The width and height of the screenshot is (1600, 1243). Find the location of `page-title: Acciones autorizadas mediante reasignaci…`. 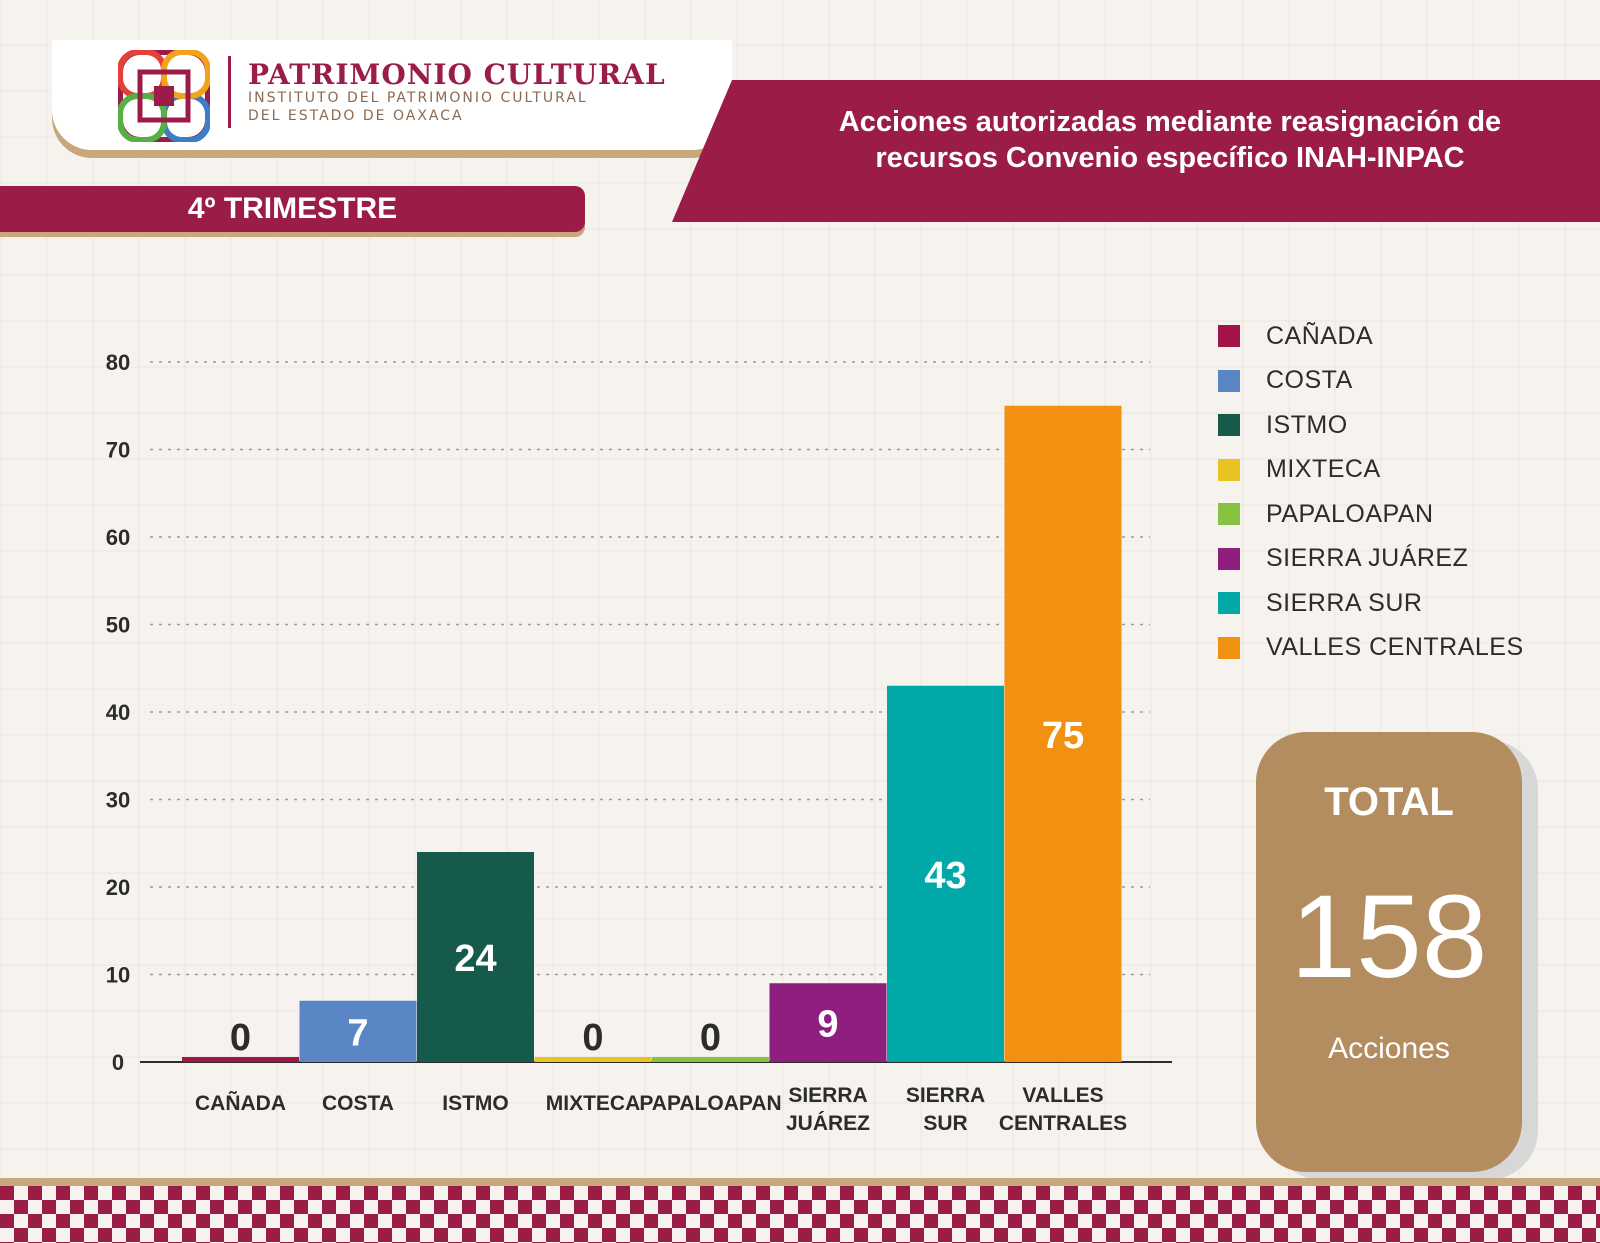

page-title: Acciones autorizadas mediante reasignaci… is located at coordinates (1170, 140).